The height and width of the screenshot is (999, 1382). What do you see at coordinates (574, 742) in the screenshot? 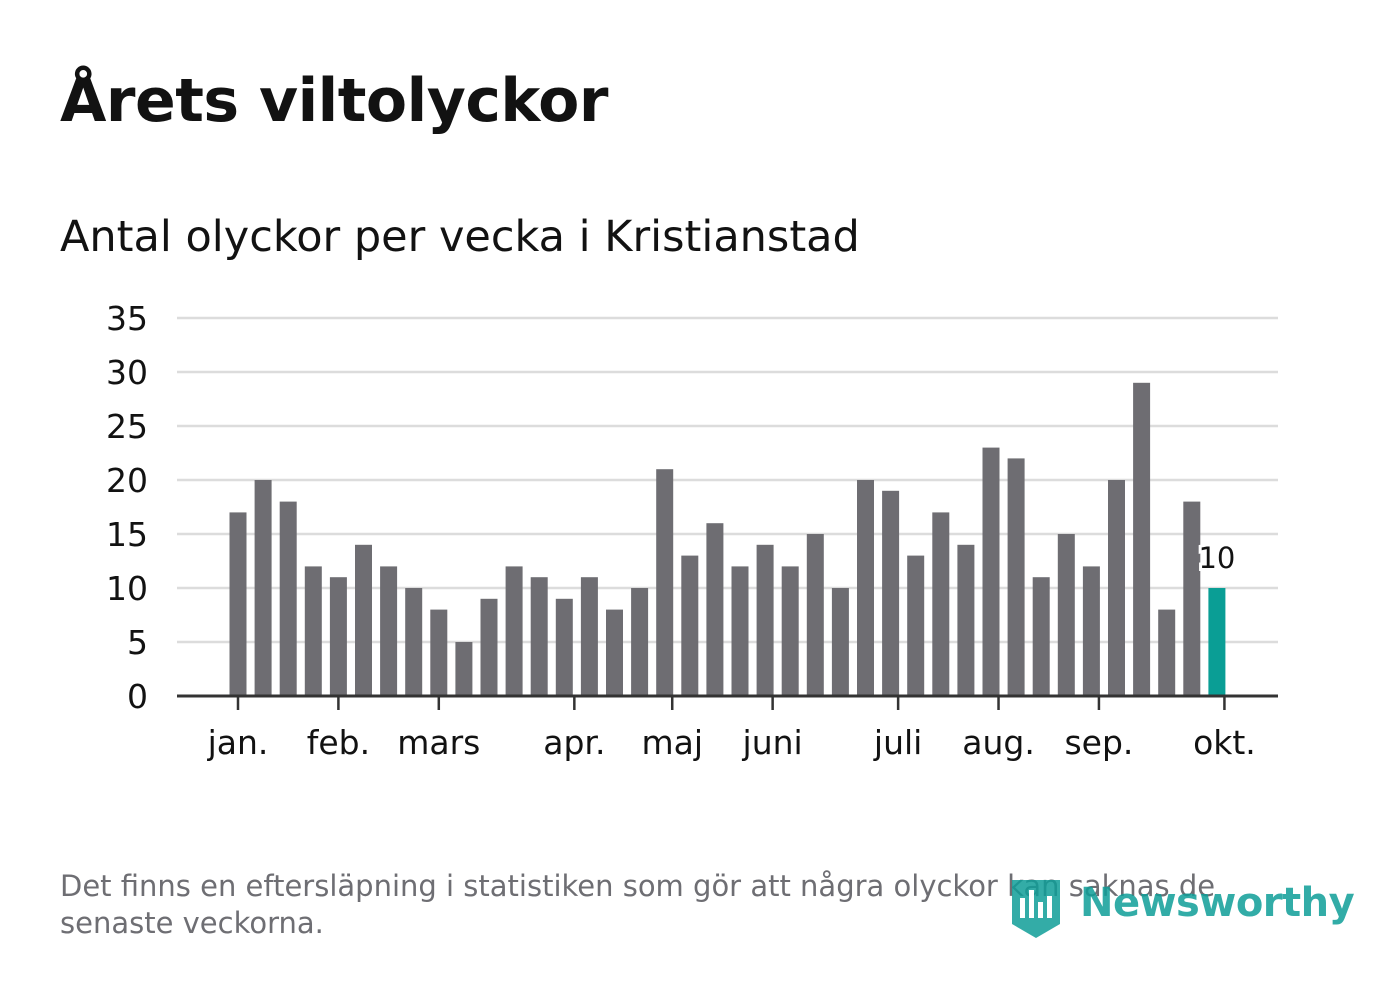
I see `x-tick-label: apr.` at bounding box center [574, 742].